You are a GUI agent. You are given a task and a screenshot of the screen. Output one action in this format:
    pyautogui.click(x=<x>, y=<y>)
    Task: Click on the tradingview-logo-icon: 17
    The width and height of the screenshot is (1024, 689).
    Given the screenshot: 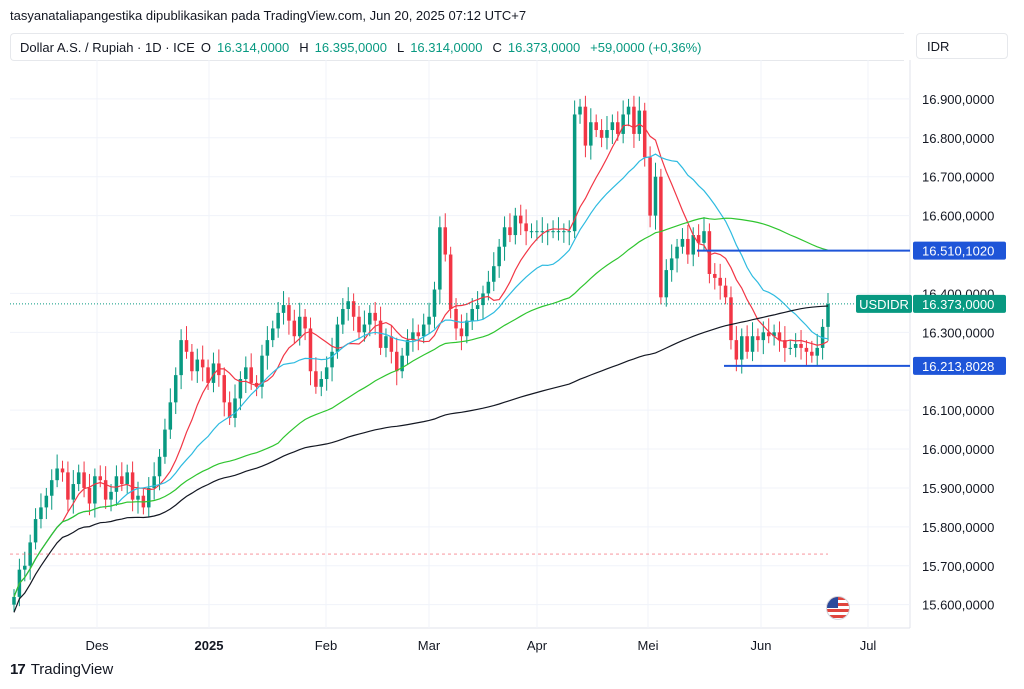 What is the action you would take?
    pyautogui.click(x=18, y=669)
    